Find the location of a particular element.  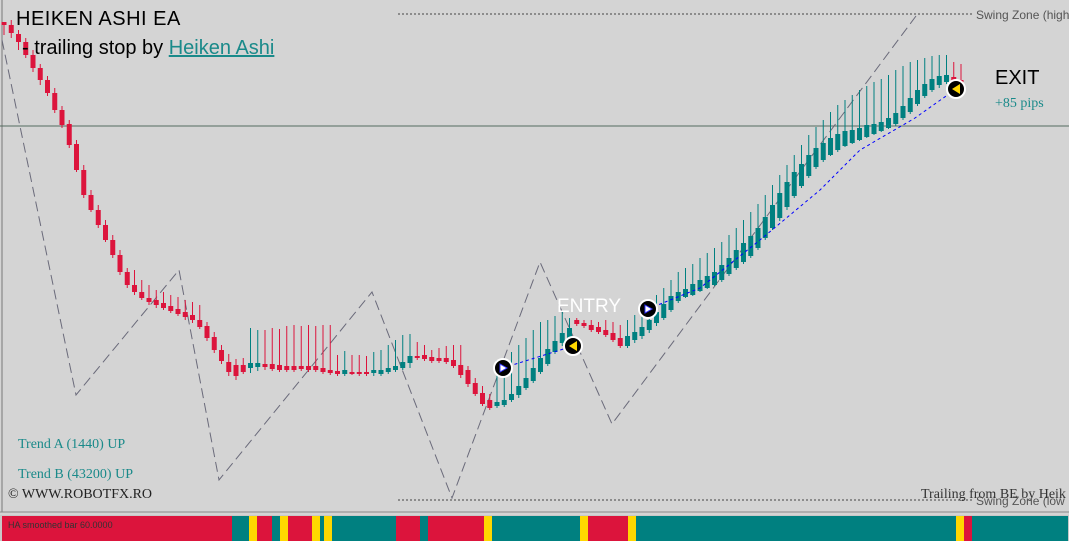

ea-subtitle: - trailing stop by Heiken Ashi is located at coordinates (148, 48).